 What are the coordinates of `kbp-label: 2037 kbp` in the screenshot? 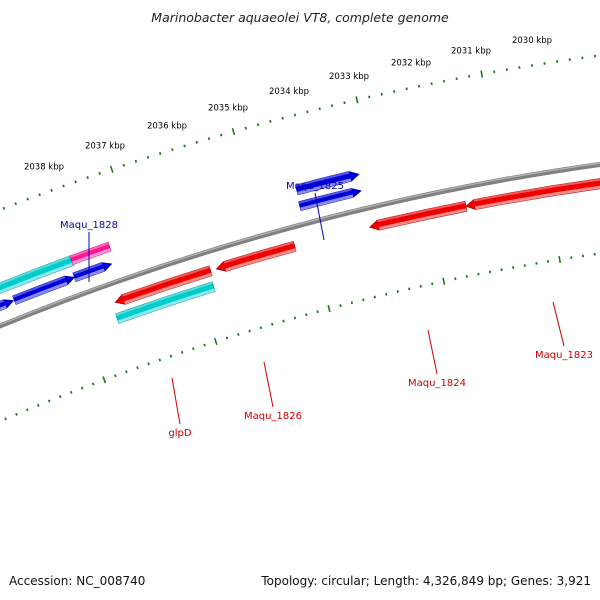 It's located at (105, 146).